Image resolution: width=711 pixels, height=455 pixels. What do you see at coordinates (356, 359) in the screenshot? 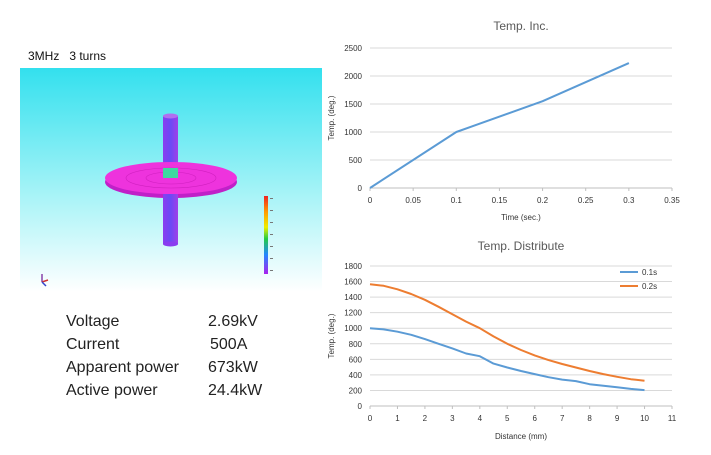
I see `y-tick-label: 600` at bounding box center [356, 359].